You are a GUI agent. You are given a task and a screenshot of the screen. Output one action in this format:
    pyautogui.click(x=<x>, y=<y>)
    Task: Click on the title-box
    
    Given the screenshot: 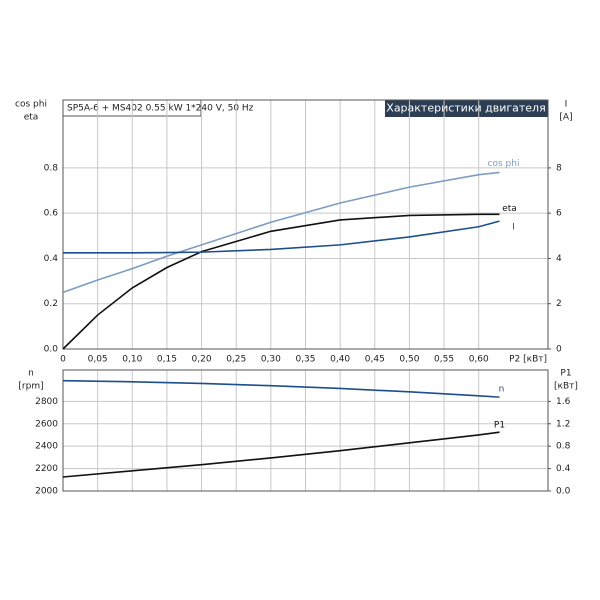 What is the action you would take?
    pyautogui.click(x=466, y=108)
    